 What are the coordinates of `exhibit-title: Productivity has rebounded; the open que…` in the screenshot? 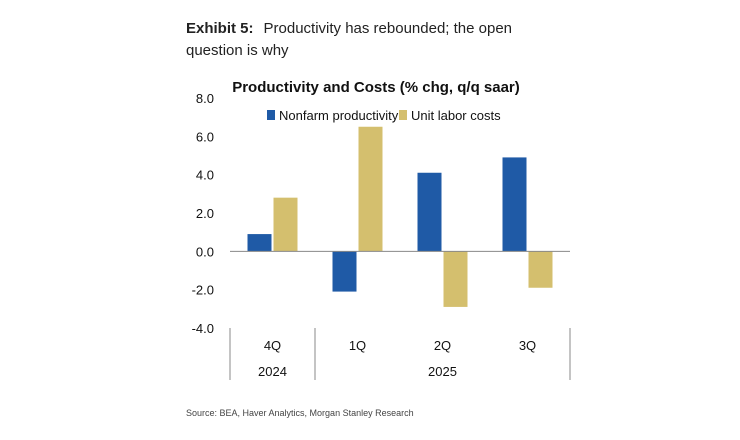 It's located at (349, 39).